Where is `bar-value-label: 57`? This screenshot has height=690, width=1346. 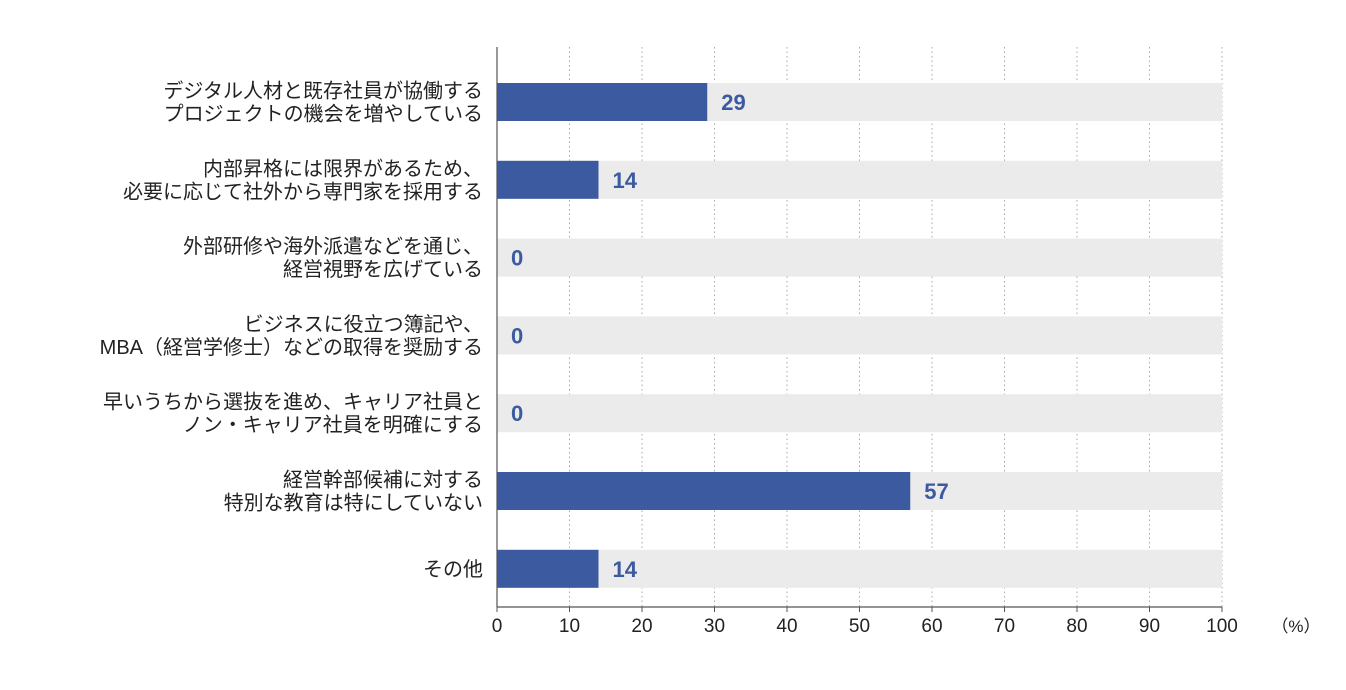 bar-value-label: 57 is located at coordinates (936, 491).